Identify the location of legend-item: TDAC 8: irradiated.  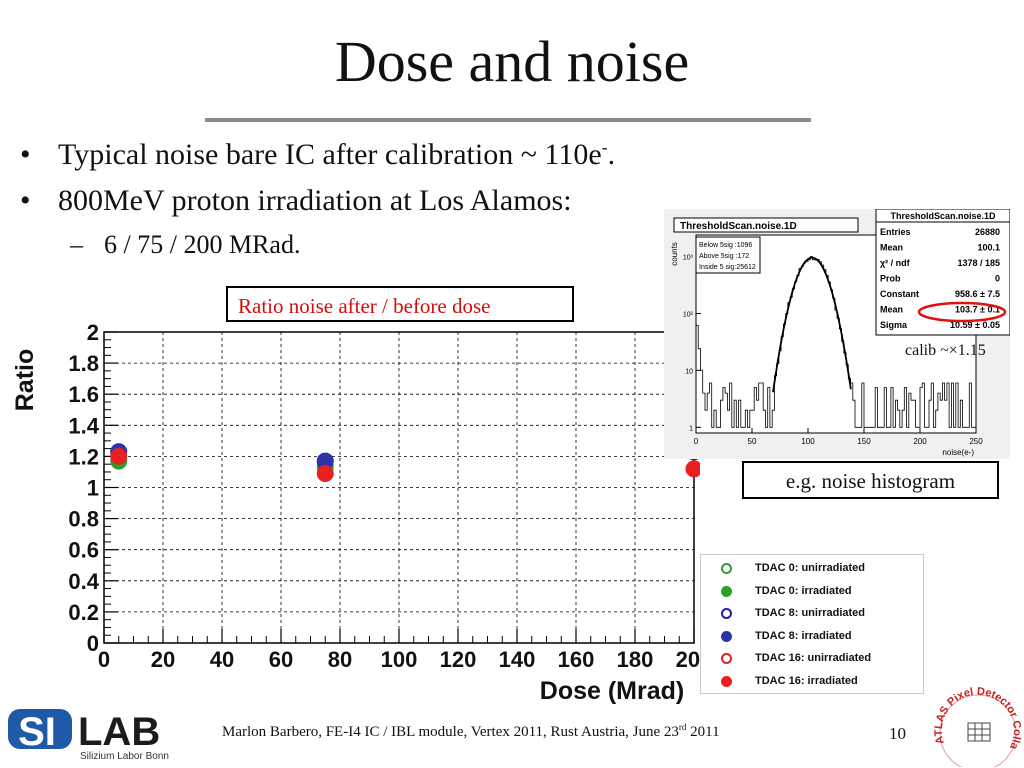
(812, 637).